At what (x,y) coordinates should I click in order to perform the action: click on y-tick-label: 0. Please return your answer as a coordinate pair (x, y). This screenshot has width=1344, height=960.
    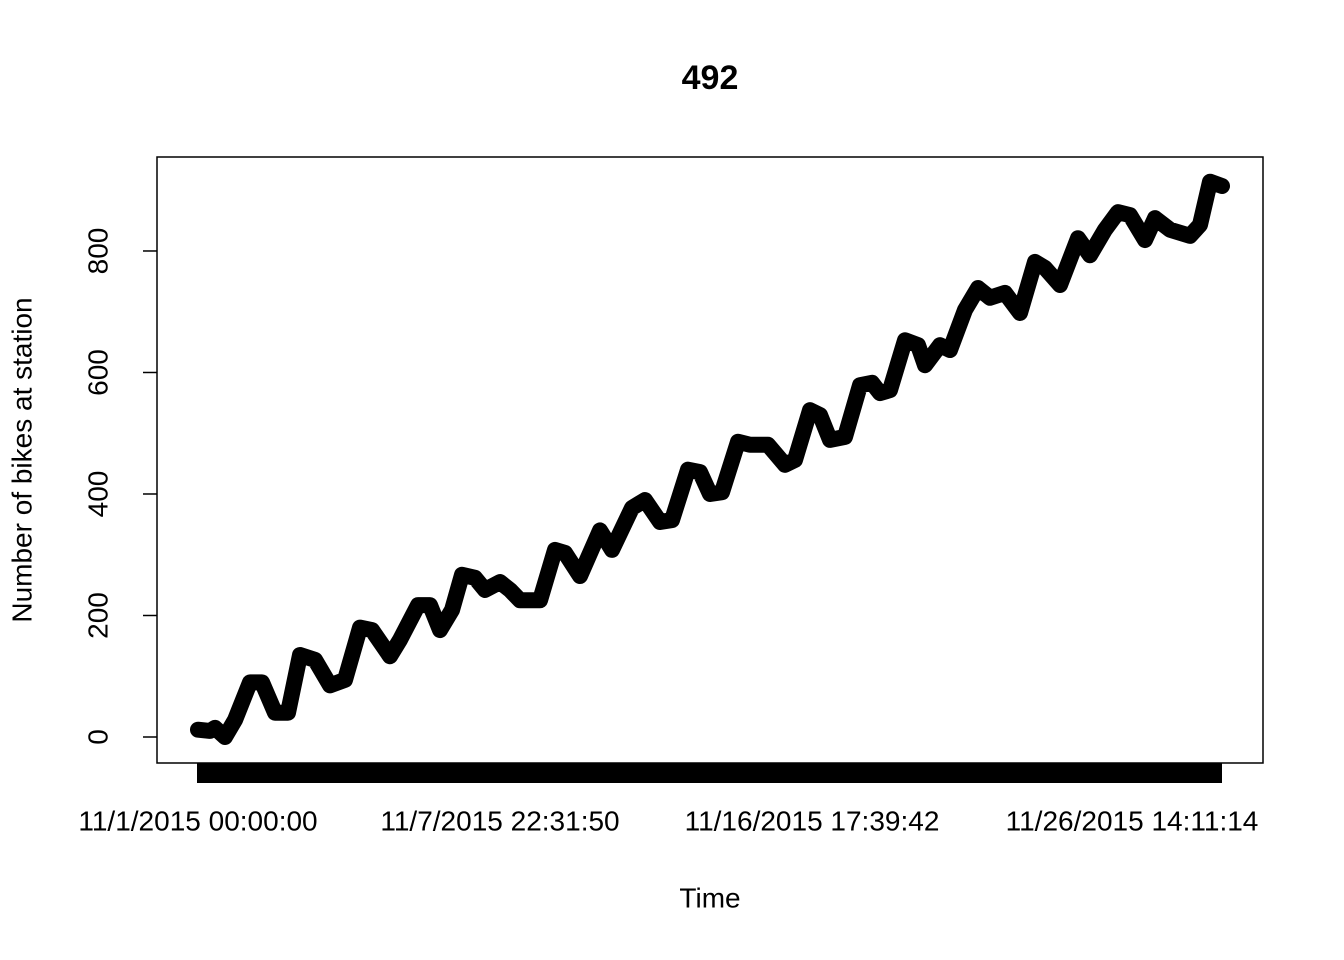
    Looking at the image, I should click on (97, 737).